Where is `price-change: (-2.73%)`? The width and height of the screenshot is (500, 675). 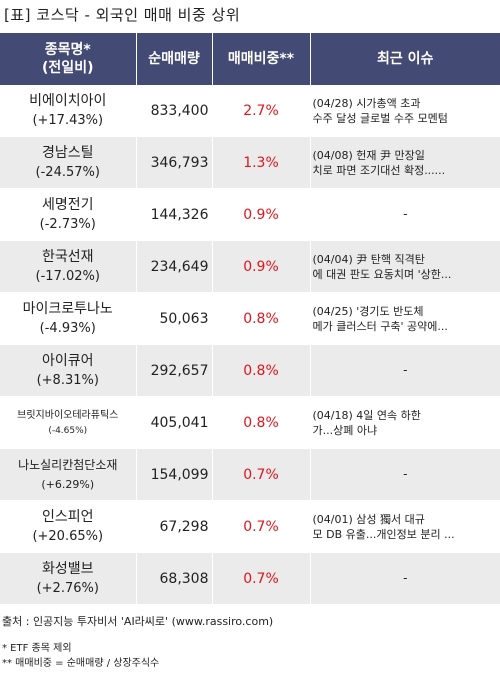
price-change: (-2.73%) is located at coordinates (67, 224).